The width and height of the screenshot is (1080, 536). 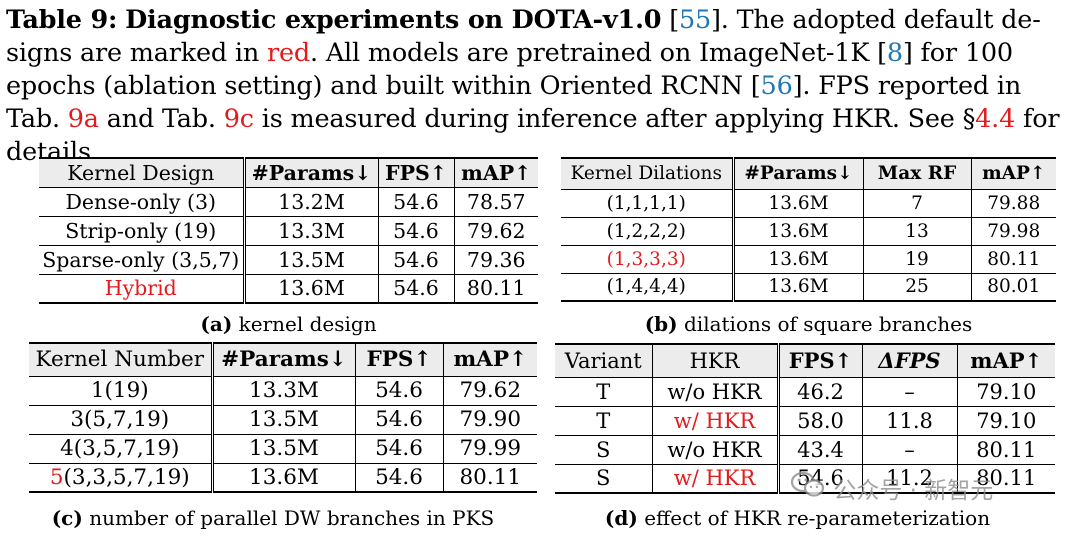 I want to click on cell-dilation: (1,2,2,2), so click(x=647, y=230).